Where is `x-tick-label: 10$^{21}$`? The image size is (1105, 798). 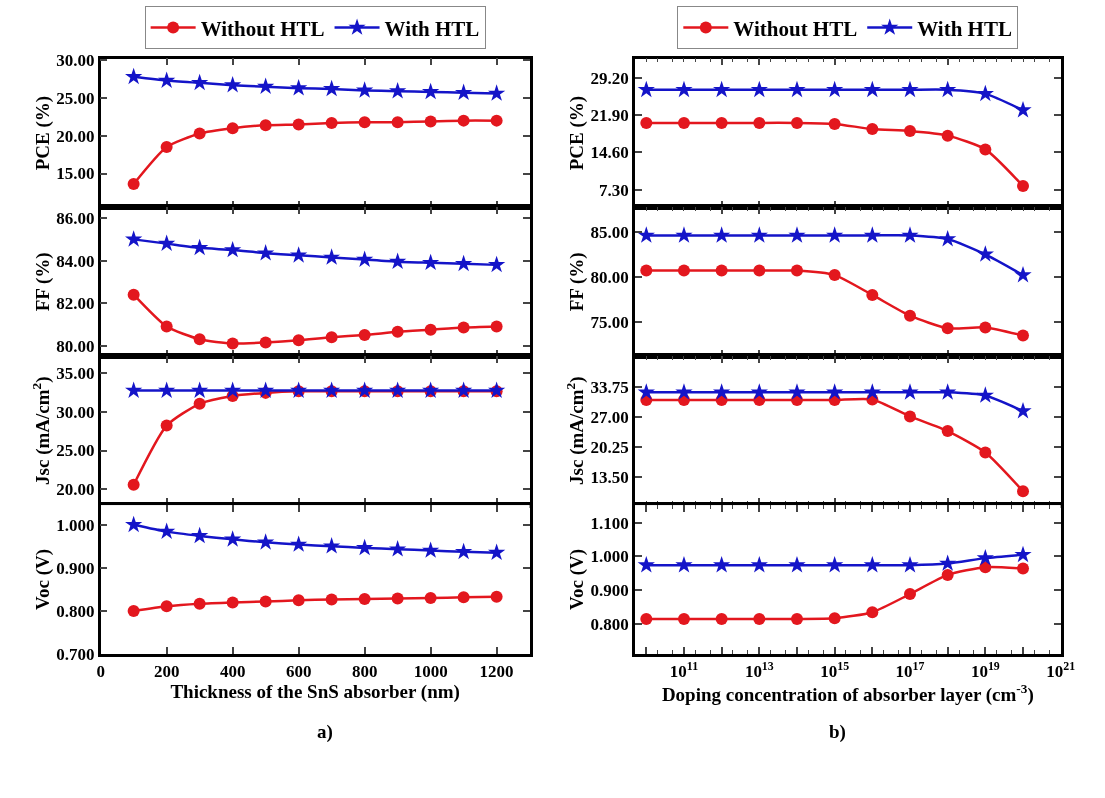
x-tick-label: 10$^{21}$ is located at coordinates (1061, 669).